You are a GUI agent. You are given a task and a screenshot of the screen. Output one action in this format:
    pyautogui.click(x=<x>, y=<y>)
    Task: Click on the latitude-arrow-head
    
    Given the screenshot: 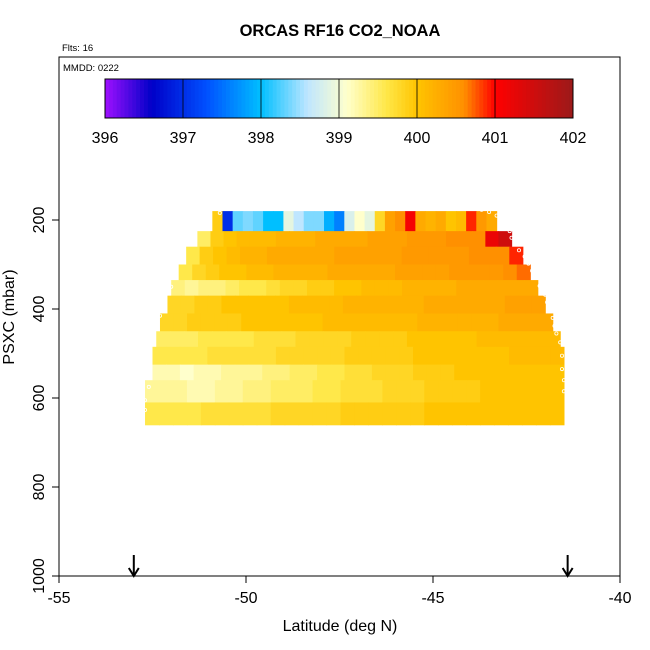 What is the action you would take?
    pyautogui.click(x=567, y=572)
    